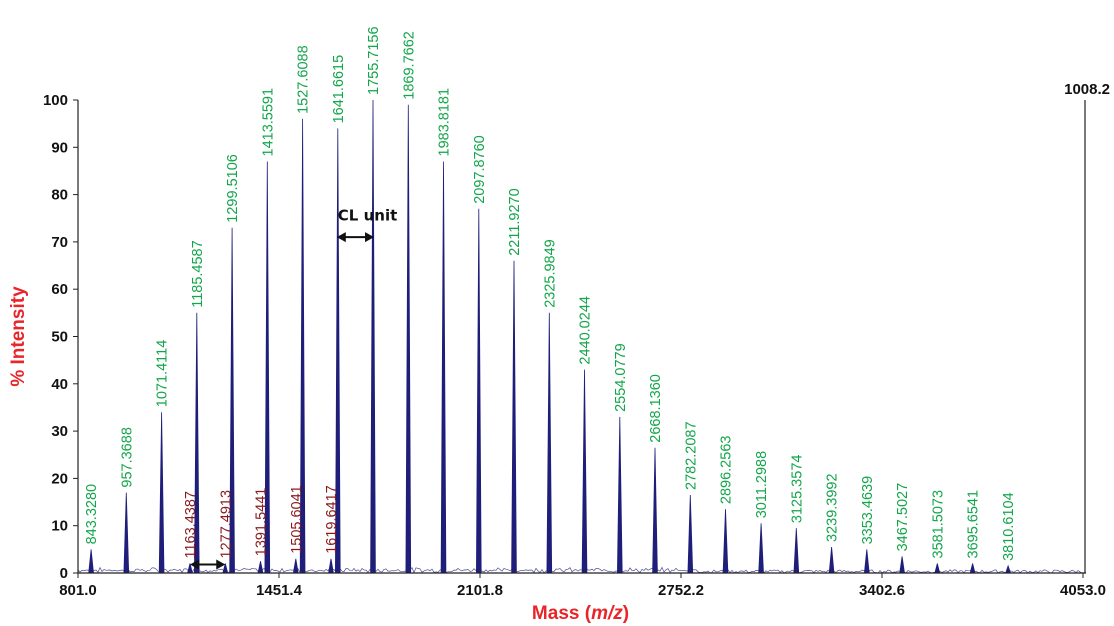  What do you see at coordinates (656, 408) in the screenshot?
I see `major-peak-label: 2668.1360` at bounding box center [656, 408].